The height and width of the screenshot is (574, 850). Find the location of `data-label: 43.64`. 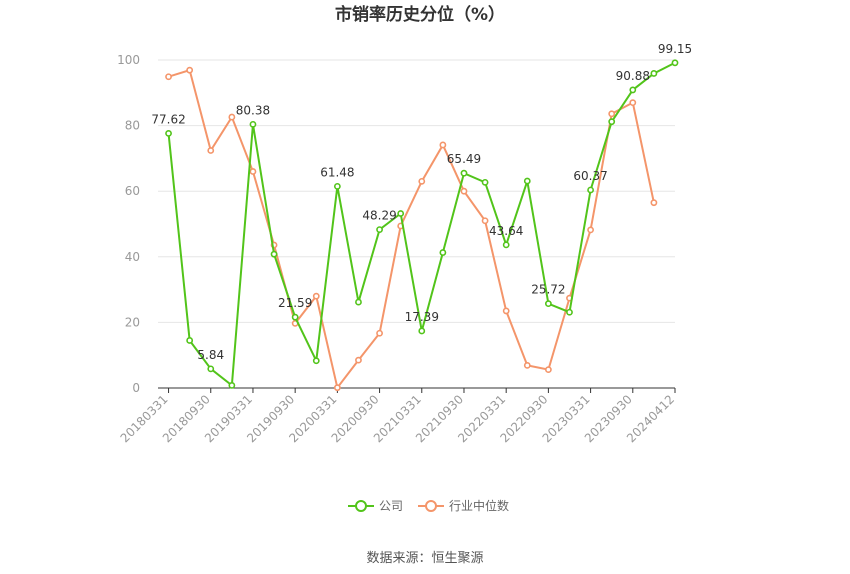

data-label: 43.64 is located at coordinates (506, 231).